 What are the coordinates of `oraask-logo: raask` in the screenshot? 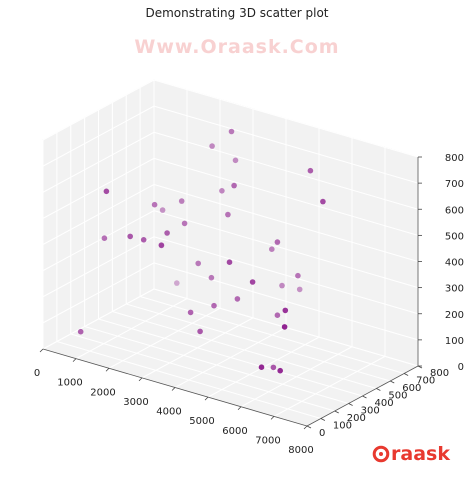 It's located at (411, 454).